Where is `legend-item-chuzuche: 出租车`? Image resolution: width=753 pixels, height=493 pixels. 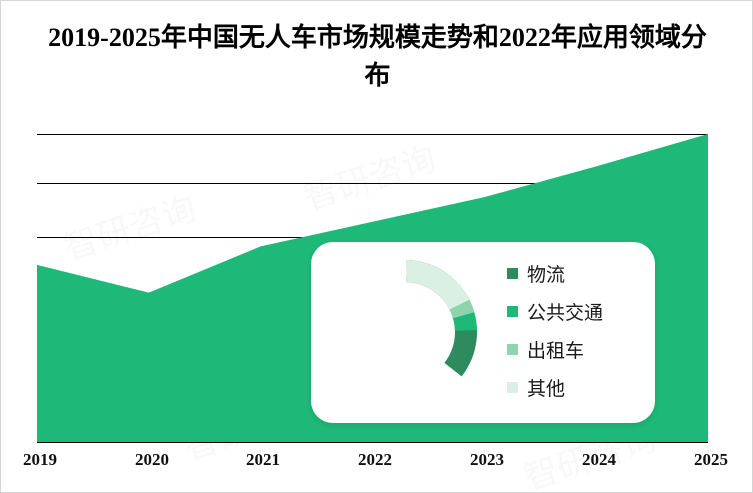
legend-item-chuzuche: 出租车 is located at coordinates (577, 349).